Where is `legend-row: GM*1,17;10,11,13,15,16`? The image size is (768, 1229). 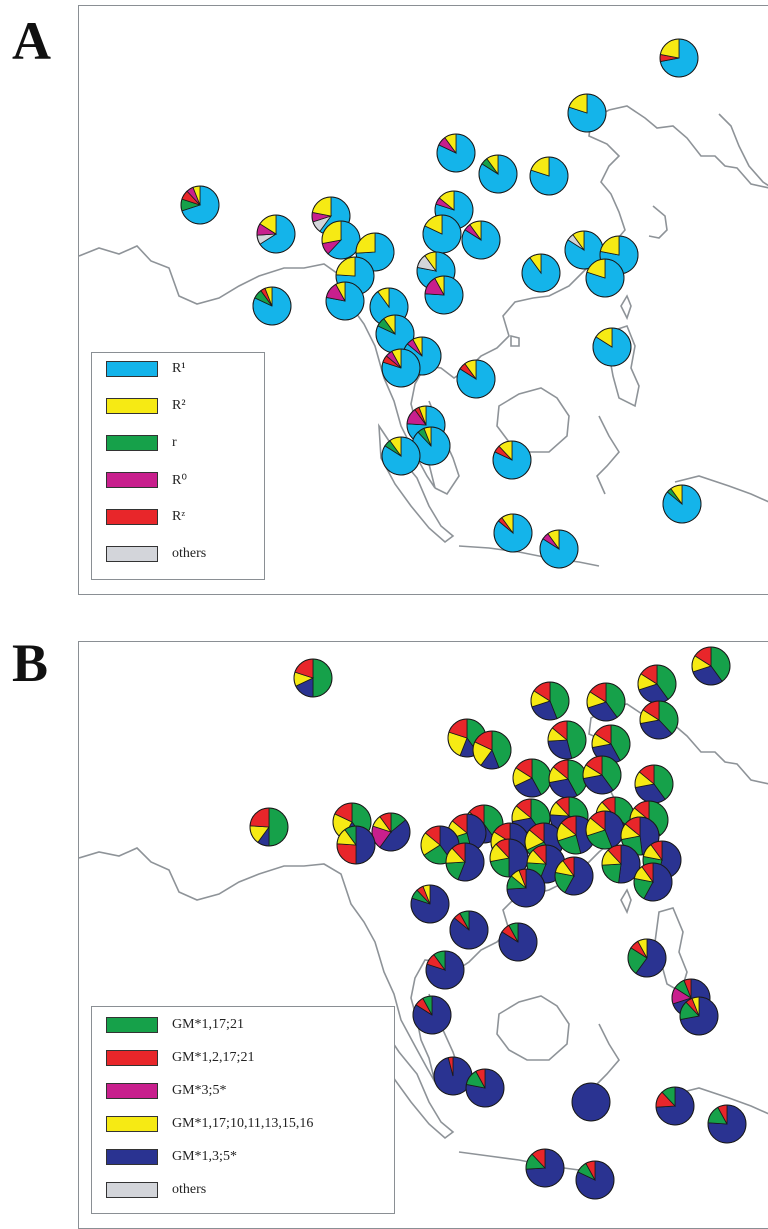
legend-row: GM*1,17;10,11,13,15,16 is located at coordinates (209, 1124).